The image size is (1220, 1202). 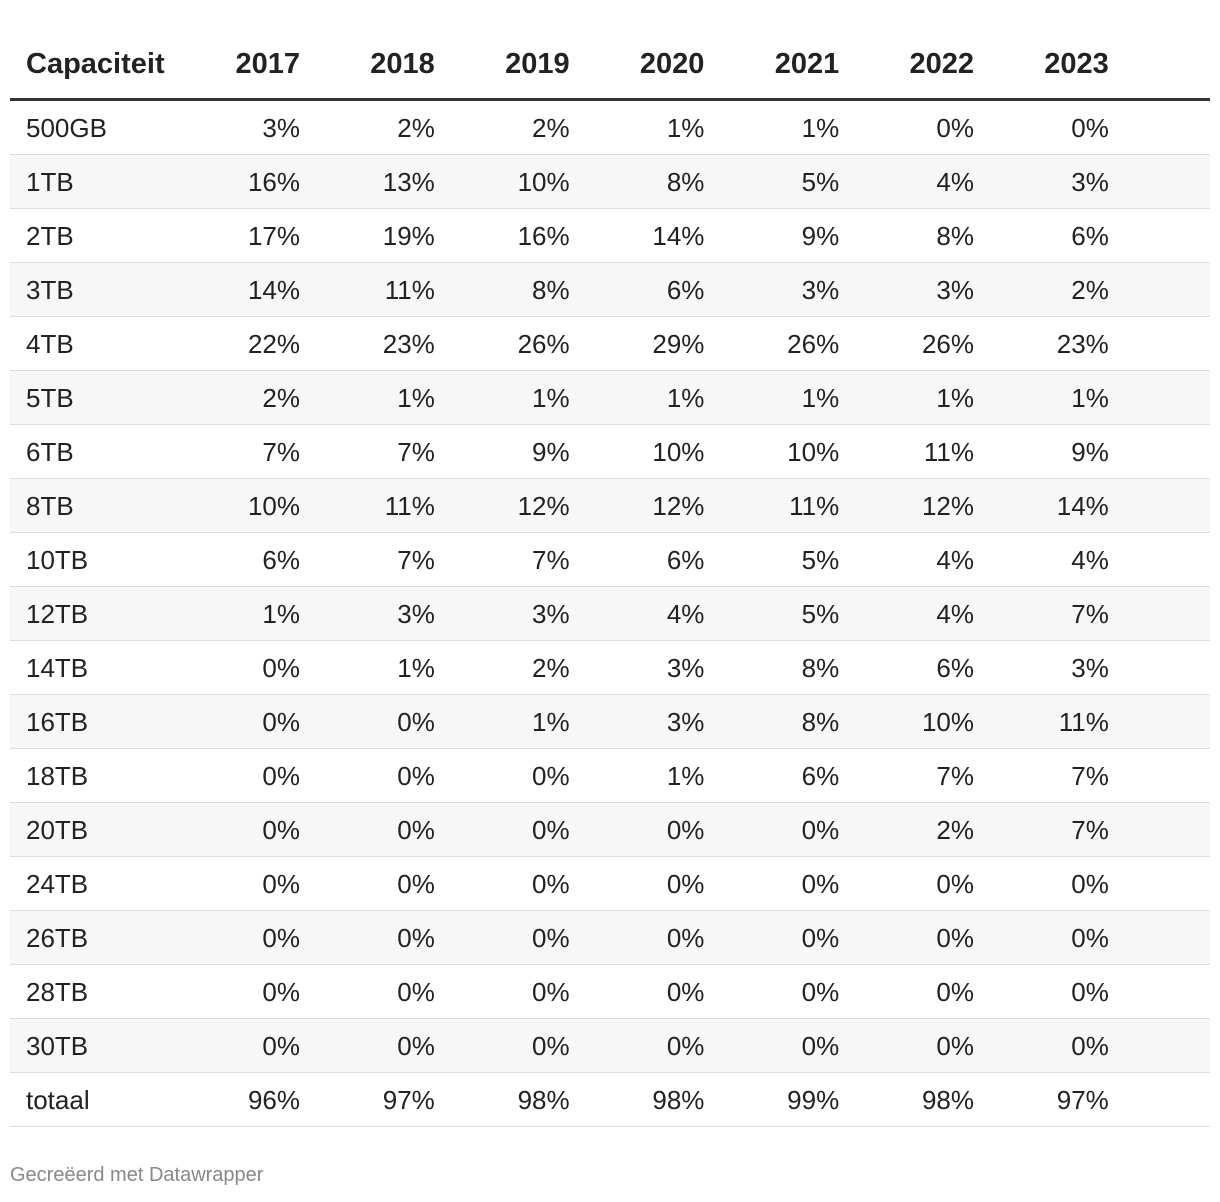 I want to click on row-label: 10TB, so click(x=57, y=560).